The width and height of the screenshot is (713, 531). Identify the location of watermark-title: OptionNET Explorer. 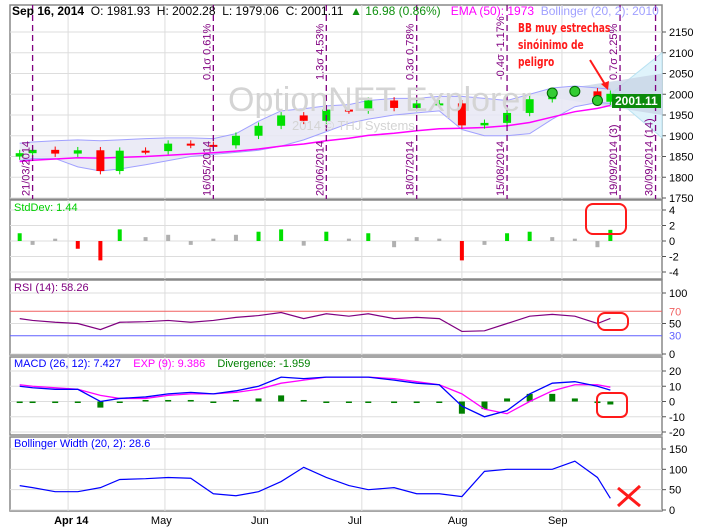
(380, 100).